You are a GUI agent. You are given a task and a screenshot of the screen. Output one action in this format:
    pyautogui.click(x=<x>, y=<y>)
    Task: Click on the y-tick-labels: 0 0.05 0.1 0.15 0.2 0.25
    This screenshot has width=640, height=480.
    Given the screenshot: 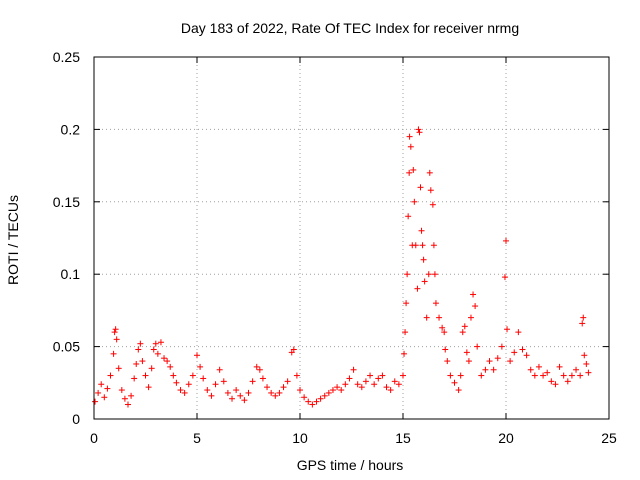 What is the action you would take?
    pyautogui.click(x=66, y=238)
    